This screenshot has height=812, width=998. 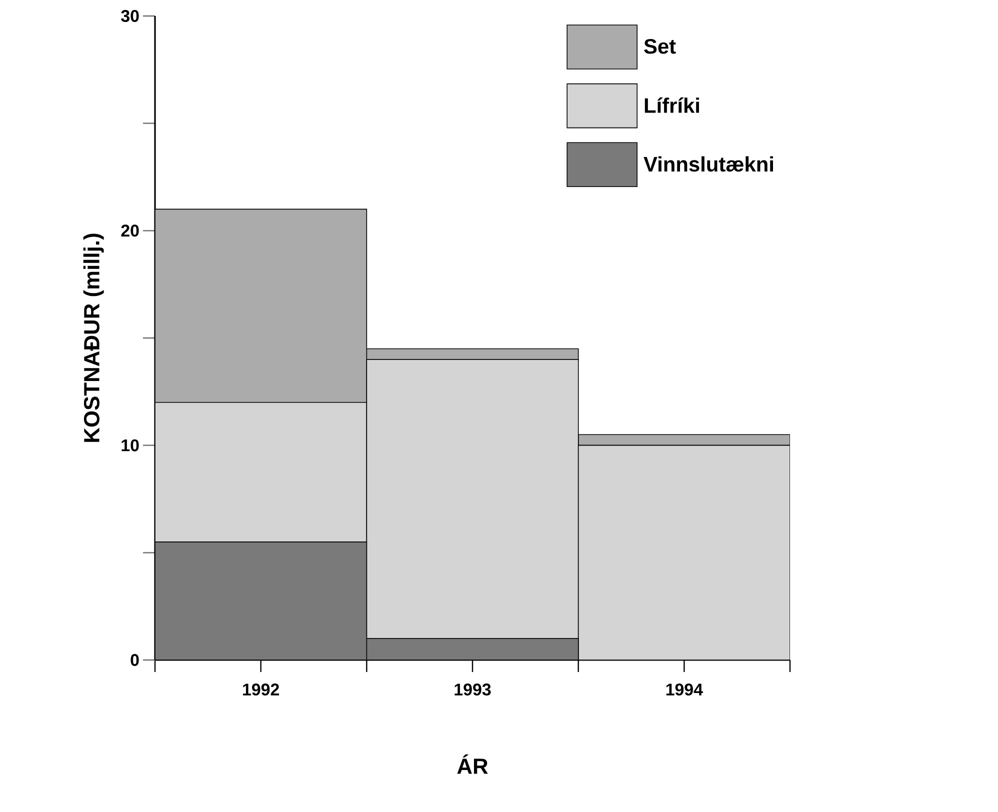 What do you see at coordinates (684, 440) in the screenshot?
I see `bar` at bounding box center [684, 440].